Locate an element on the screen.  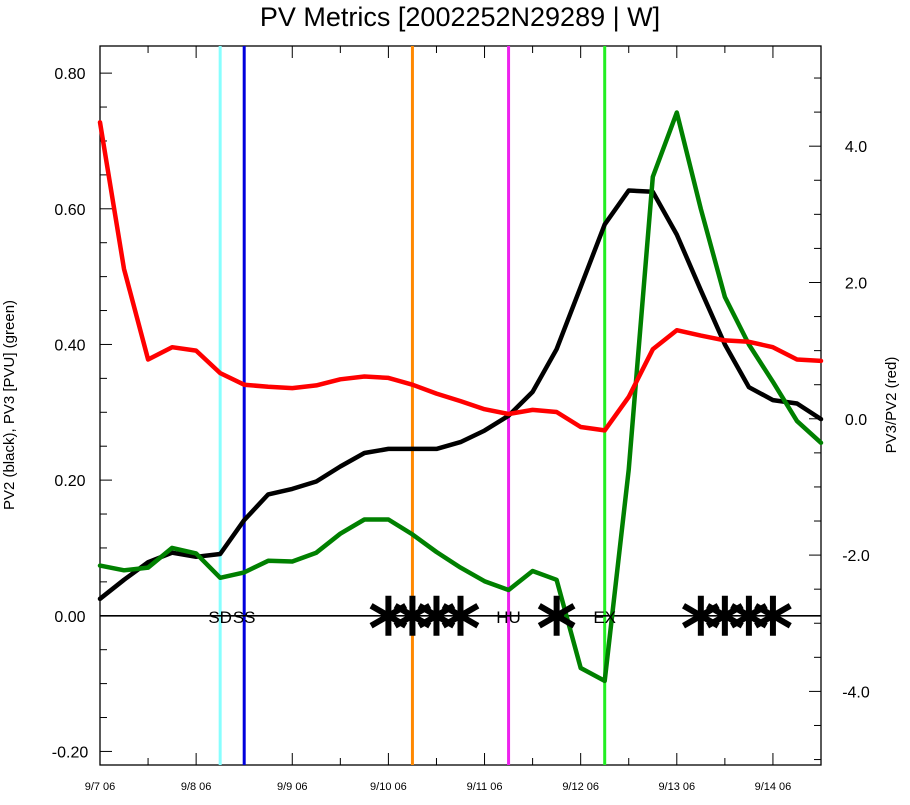
left-axis-title: PV2 (black), PV3 [PVU] (green) is located at coordinates (9, 405).